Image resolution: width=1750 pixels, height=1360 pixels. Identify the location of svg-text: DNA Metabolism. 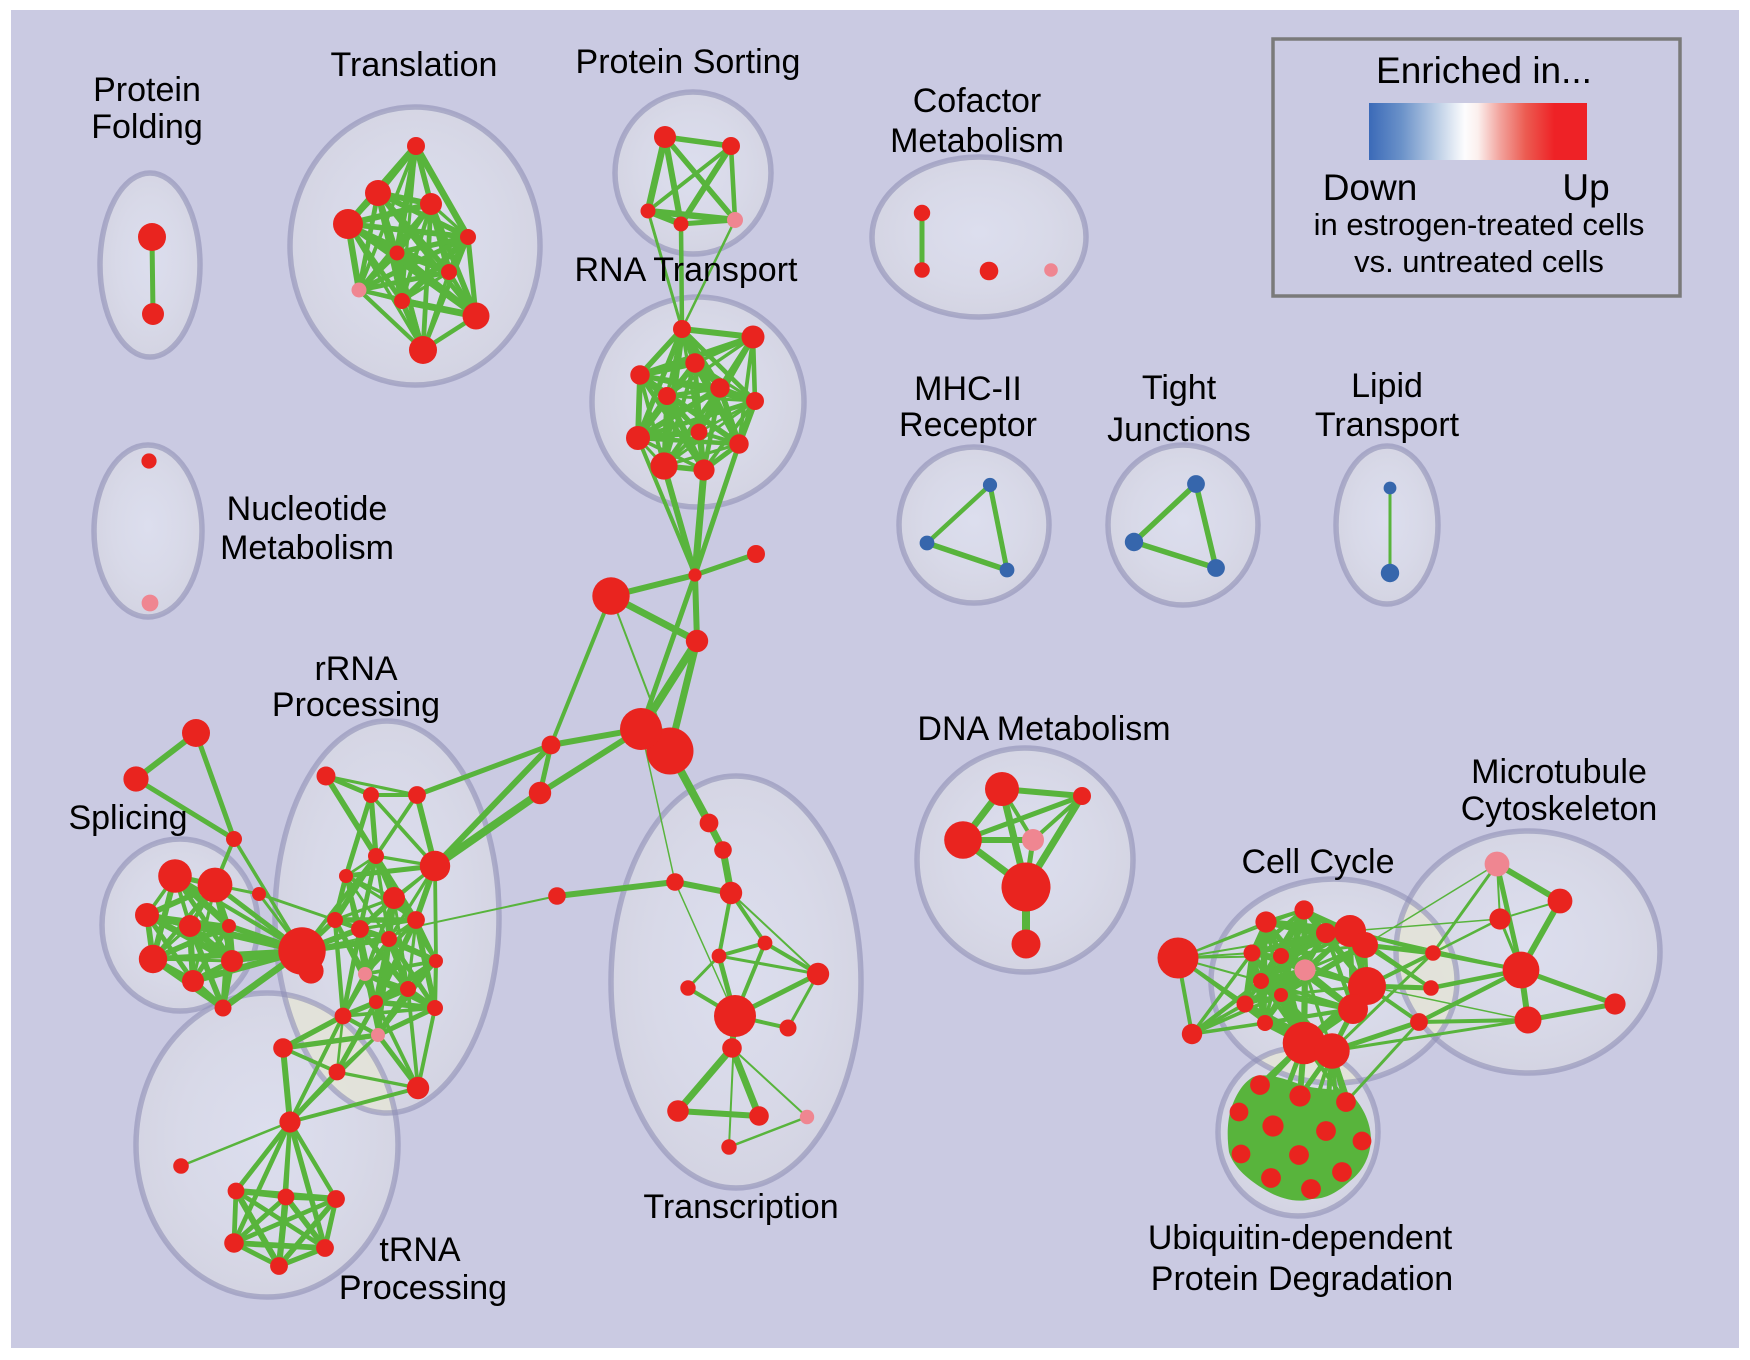
(1043, 729).